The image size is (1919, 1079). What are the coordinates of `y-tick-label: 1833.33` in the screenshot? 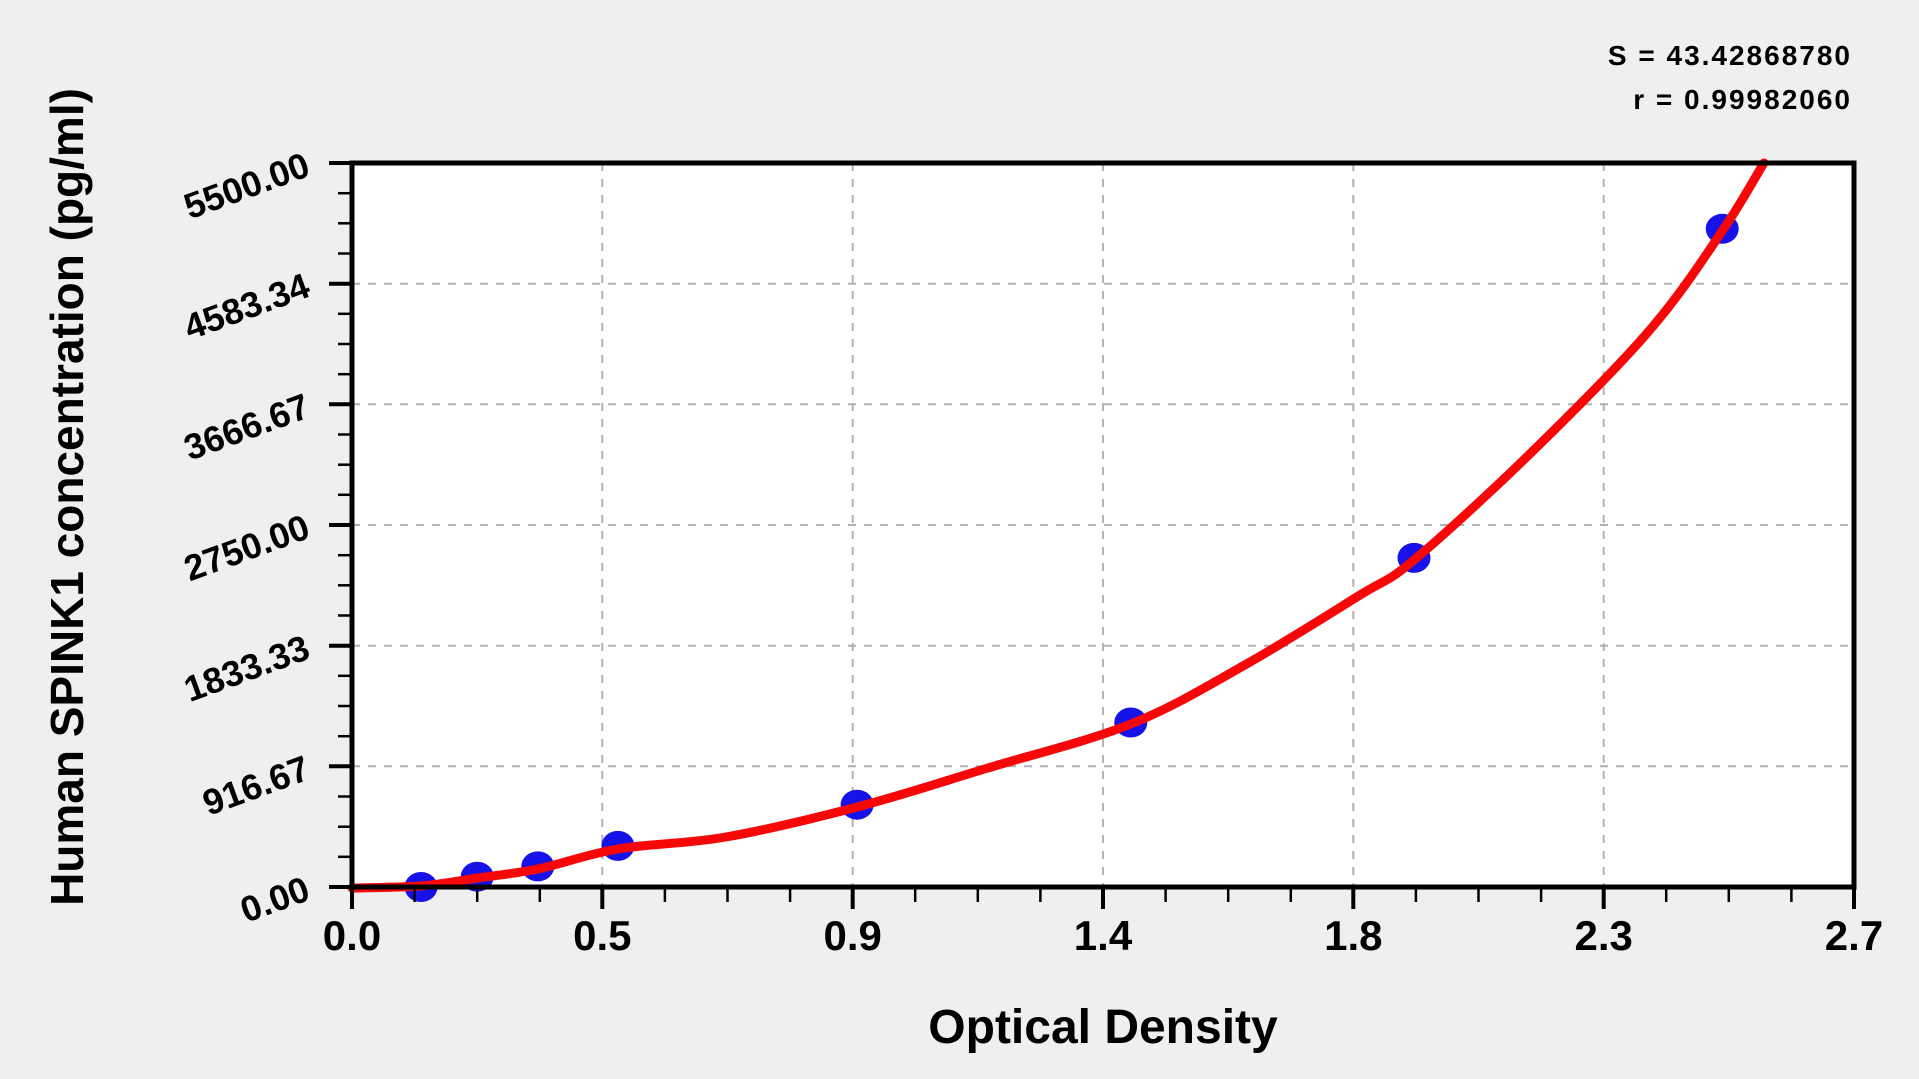 It's located at (246, 668).